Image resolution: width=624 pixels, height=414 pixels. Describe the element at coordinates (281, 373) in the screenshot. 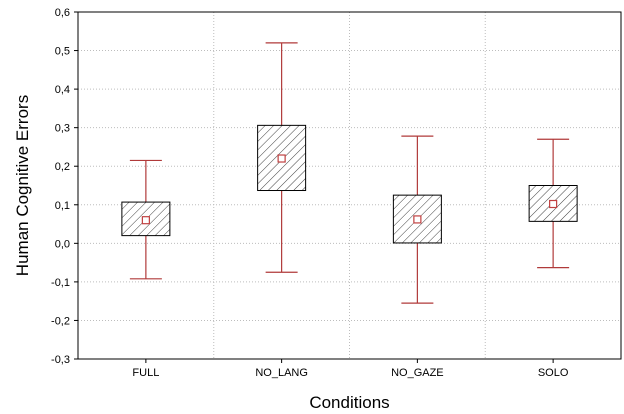

I see `x-tick-label: NO_LANG` at that location.